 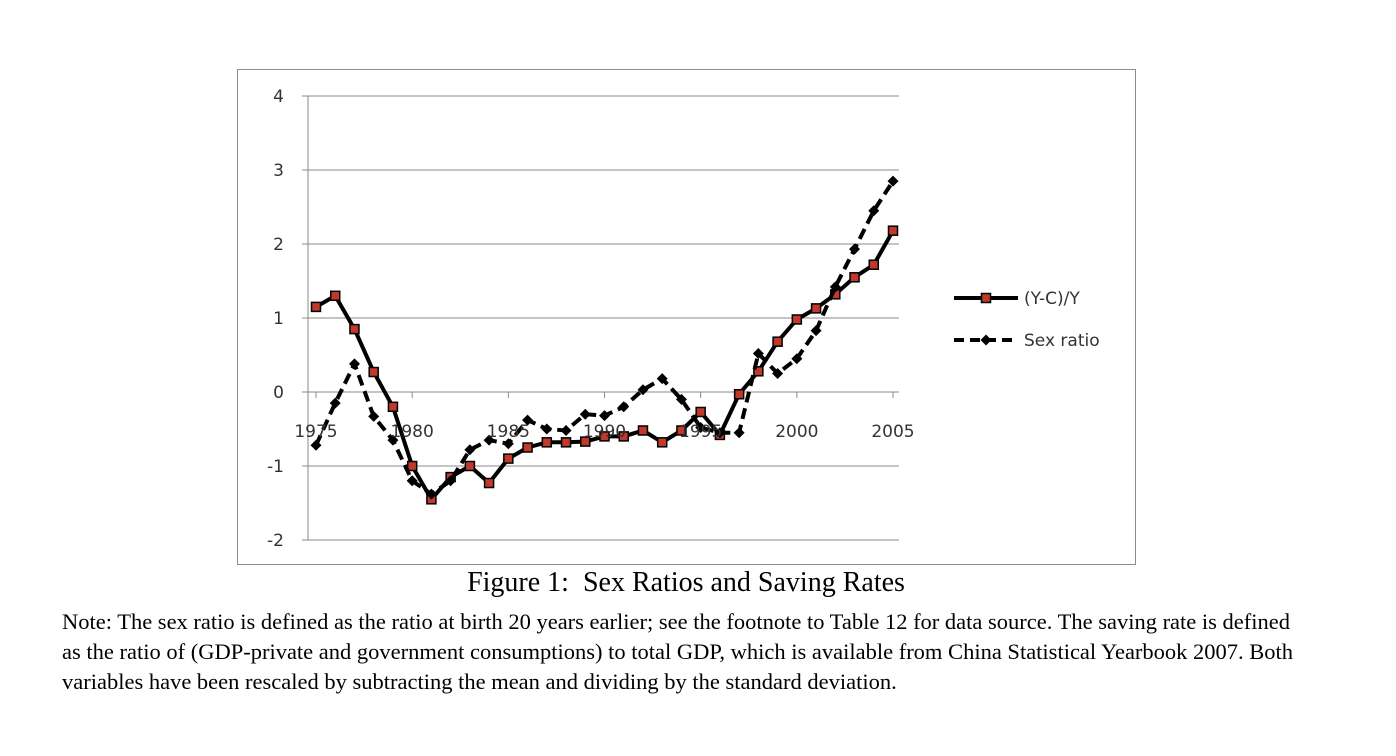 I want to click on x-tick-label: 2000, so click(x=796, y=432).